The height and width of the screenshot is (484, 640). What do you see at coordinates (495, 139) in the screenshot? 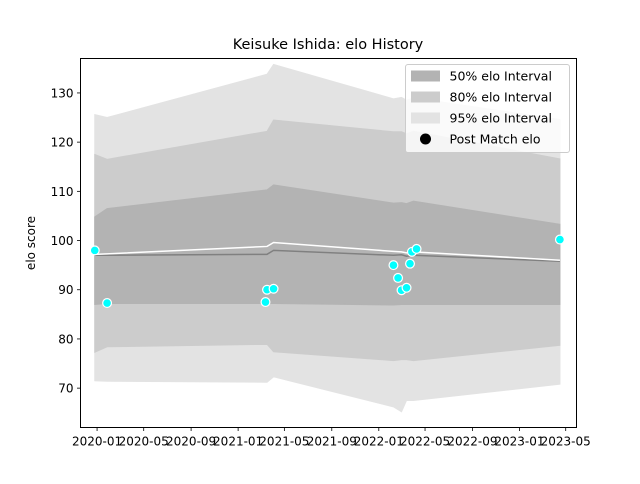
I see `legend-label: Post Match elo` at bounding box center [495, 139].